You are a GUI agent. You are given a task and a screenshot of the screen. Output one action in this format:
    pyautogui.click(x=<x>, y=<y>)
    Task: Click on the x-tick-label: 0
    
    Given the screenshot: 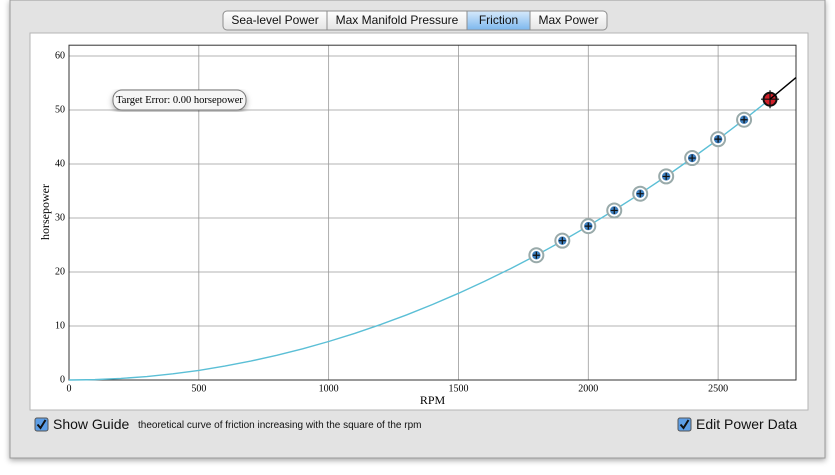 What is the action you would take?
    pyautogui.click(x=69, y=388)
    